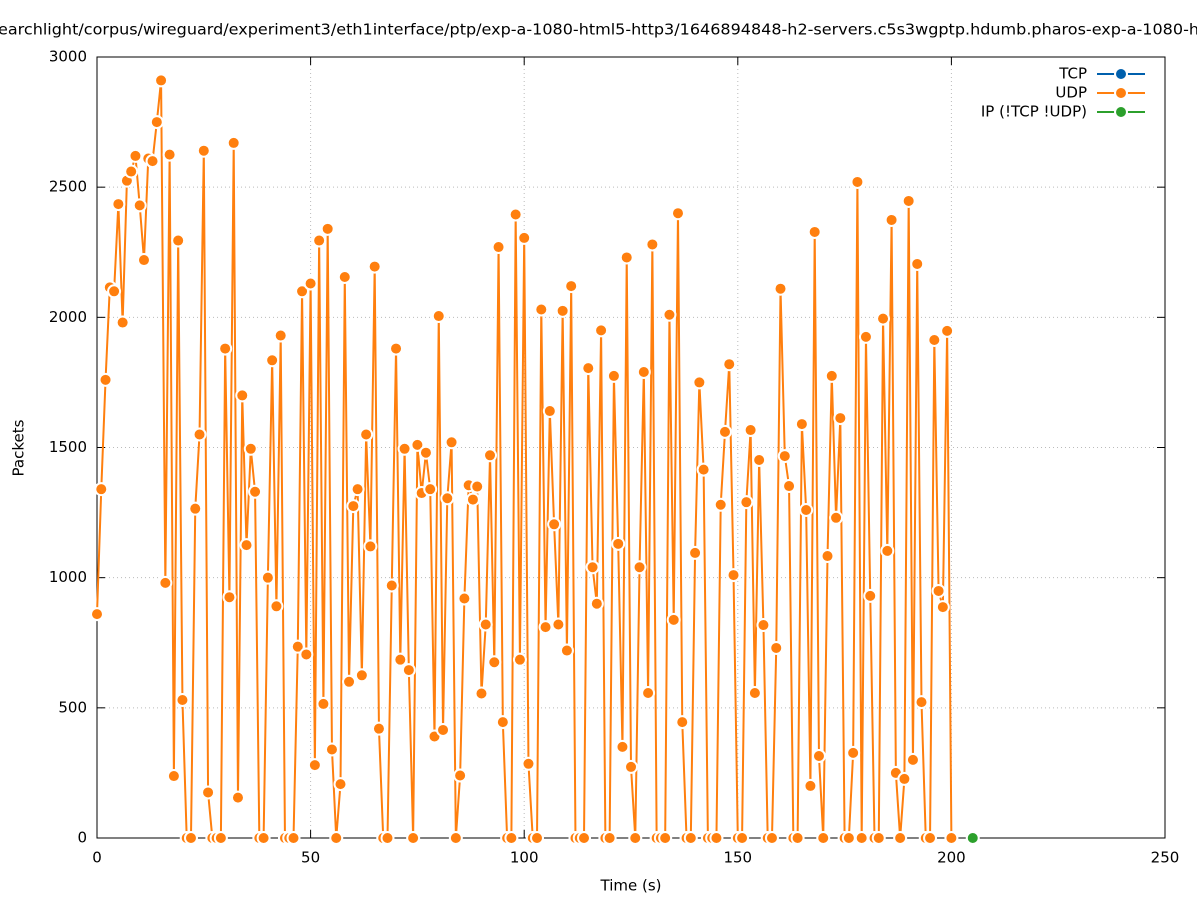 This screenshot has height=900, width=1197. What do you see at coordinates (68, 187) in the screenshot?
I see `y-tick-label: 2500` at bounding box center [68, 187].